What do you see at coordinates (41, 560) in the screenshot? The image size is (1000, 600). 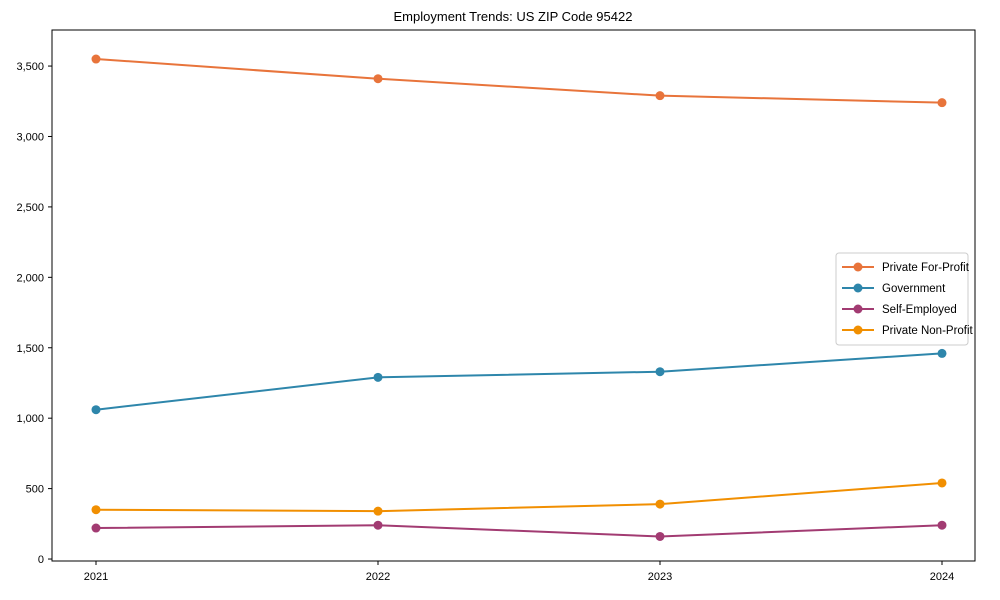 I see `y-tick-label: 0` at bounding box center [41, 560].